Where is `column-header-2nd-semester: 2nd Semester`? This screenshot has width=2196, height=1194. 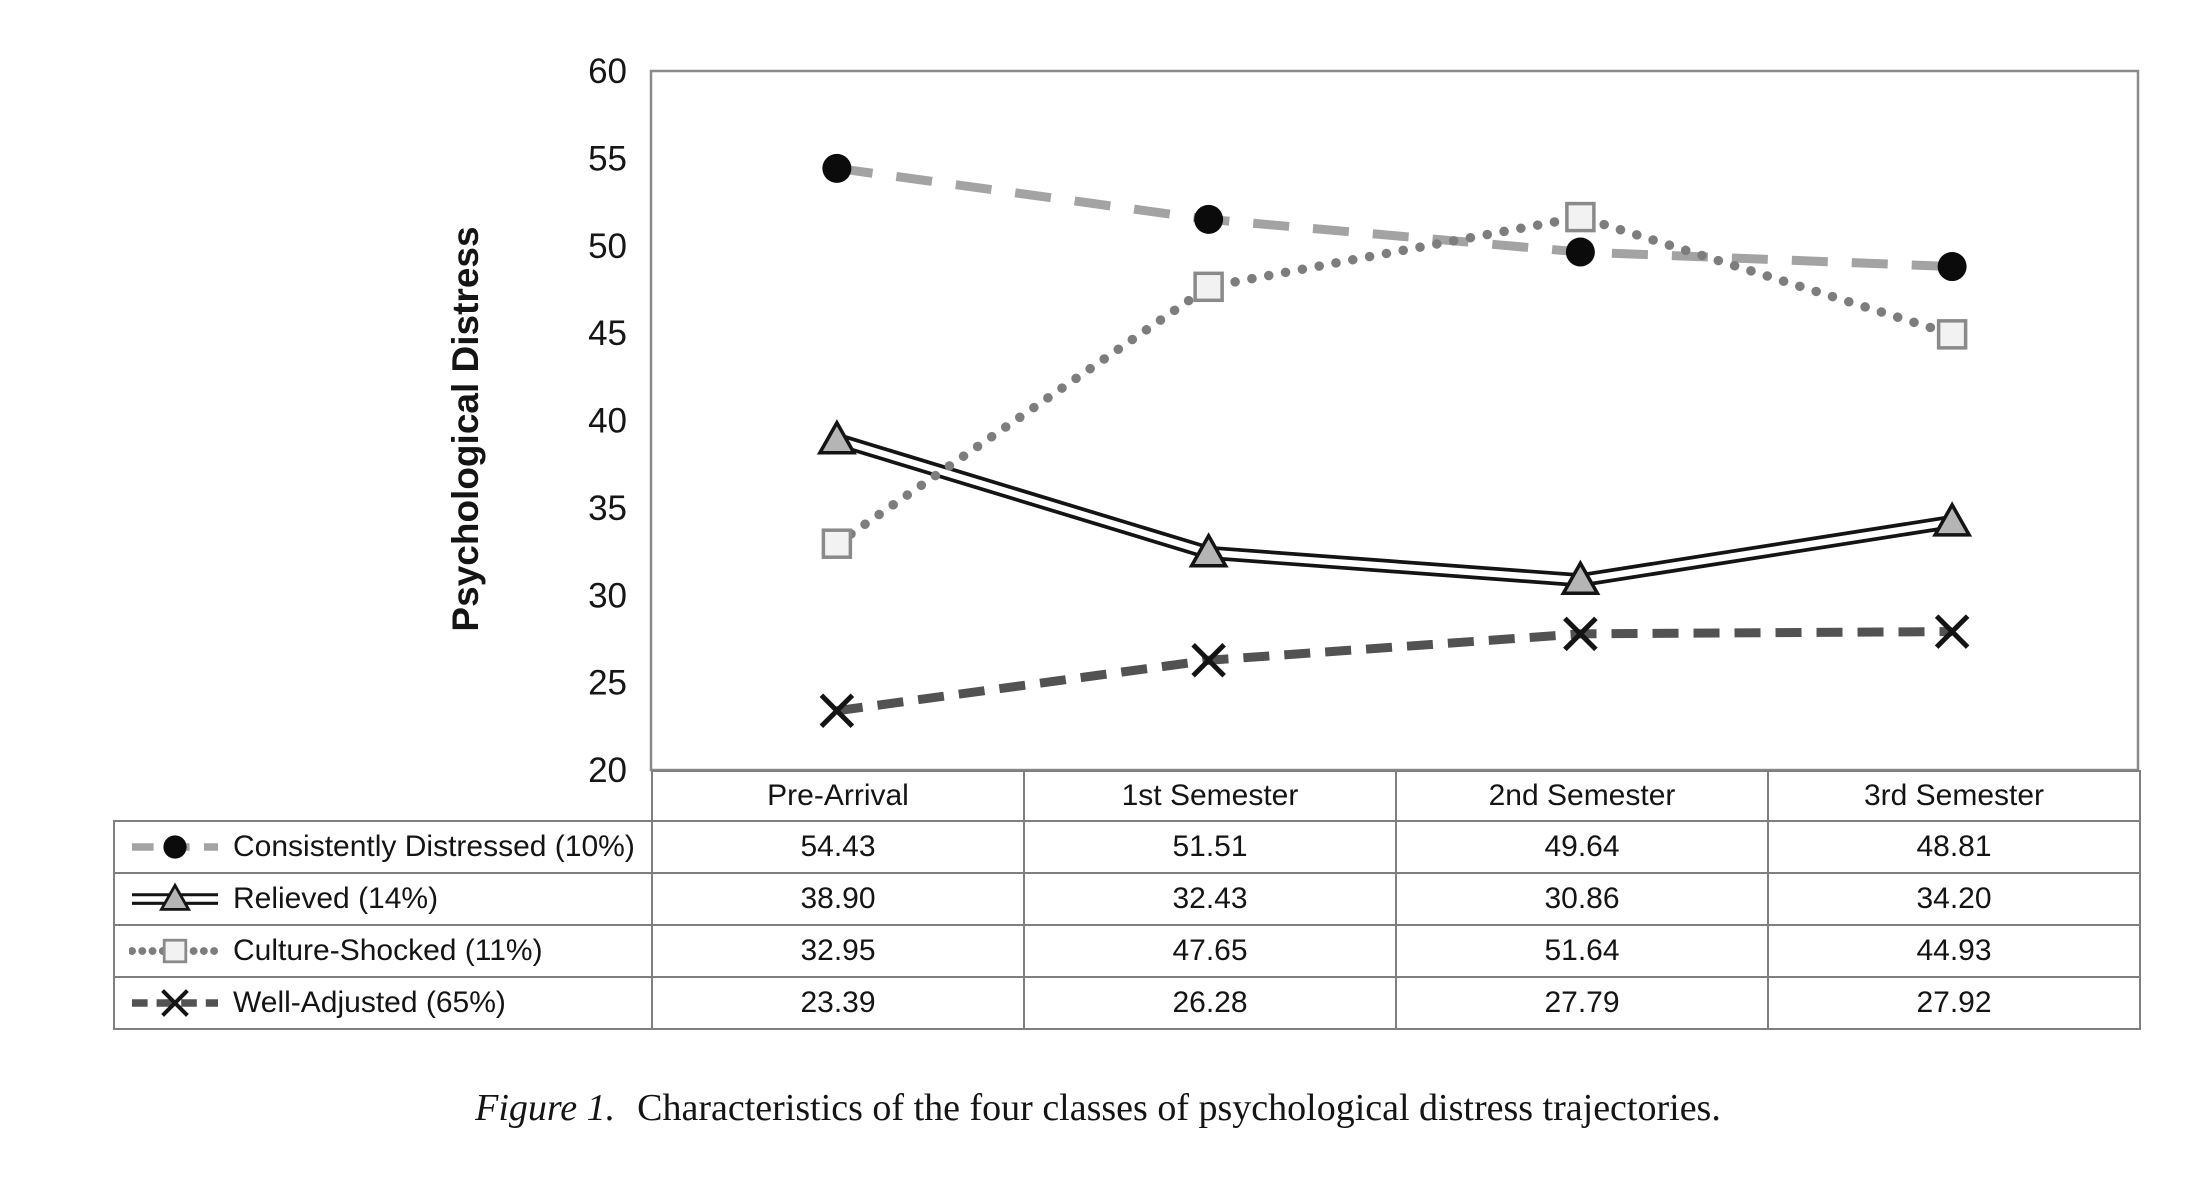 column-header-2nd-semester: 2nd Semester is located at coordinates (1582, 796).